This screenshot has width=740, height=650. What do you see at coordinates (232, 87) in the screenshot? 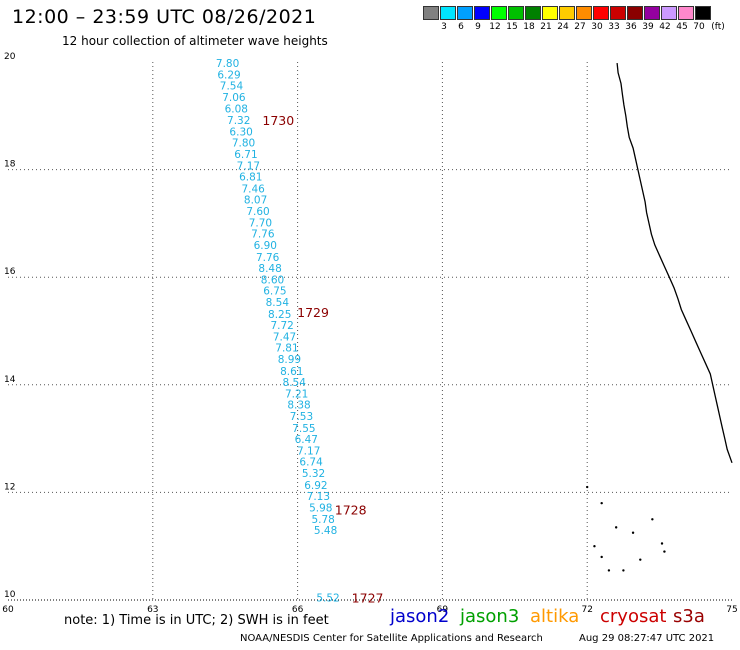
I see `swh-label: 7.54` at bounding box center [232, 87].